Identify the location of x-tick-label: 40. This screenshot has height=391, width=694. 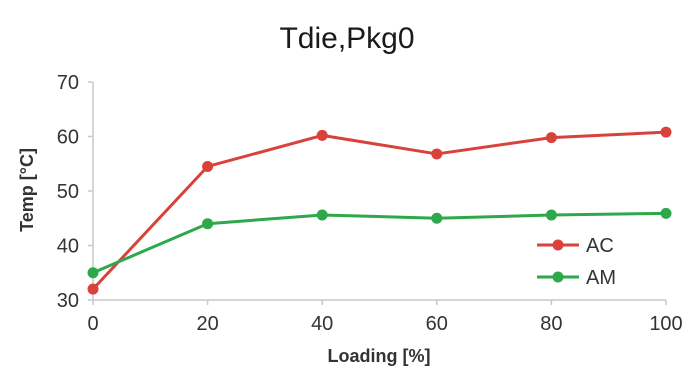
(322, 324).